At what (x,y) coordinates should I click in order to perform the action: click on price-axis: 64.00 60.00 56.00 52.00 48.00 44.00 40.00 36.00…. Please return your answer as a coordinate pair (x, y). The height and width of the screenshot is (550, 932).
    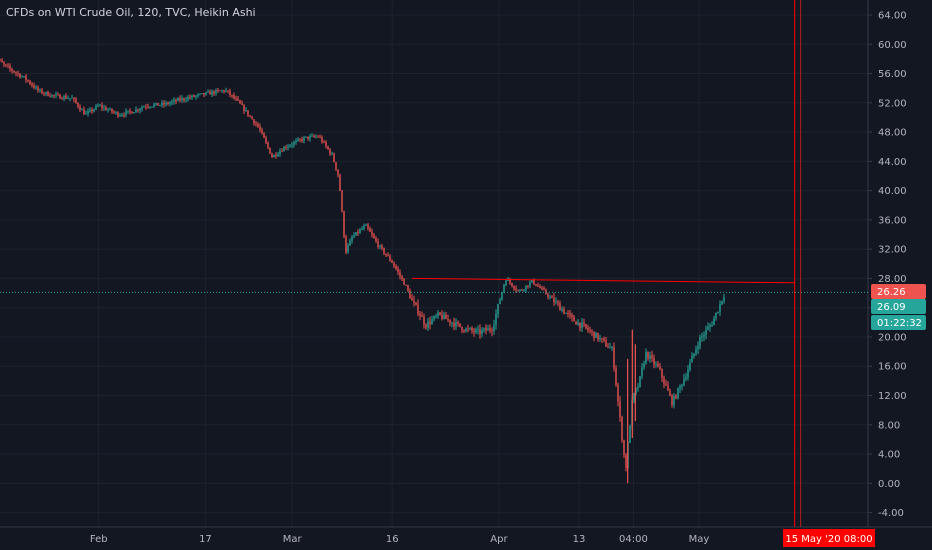
    Looking at the image, I should click on (897, 265).